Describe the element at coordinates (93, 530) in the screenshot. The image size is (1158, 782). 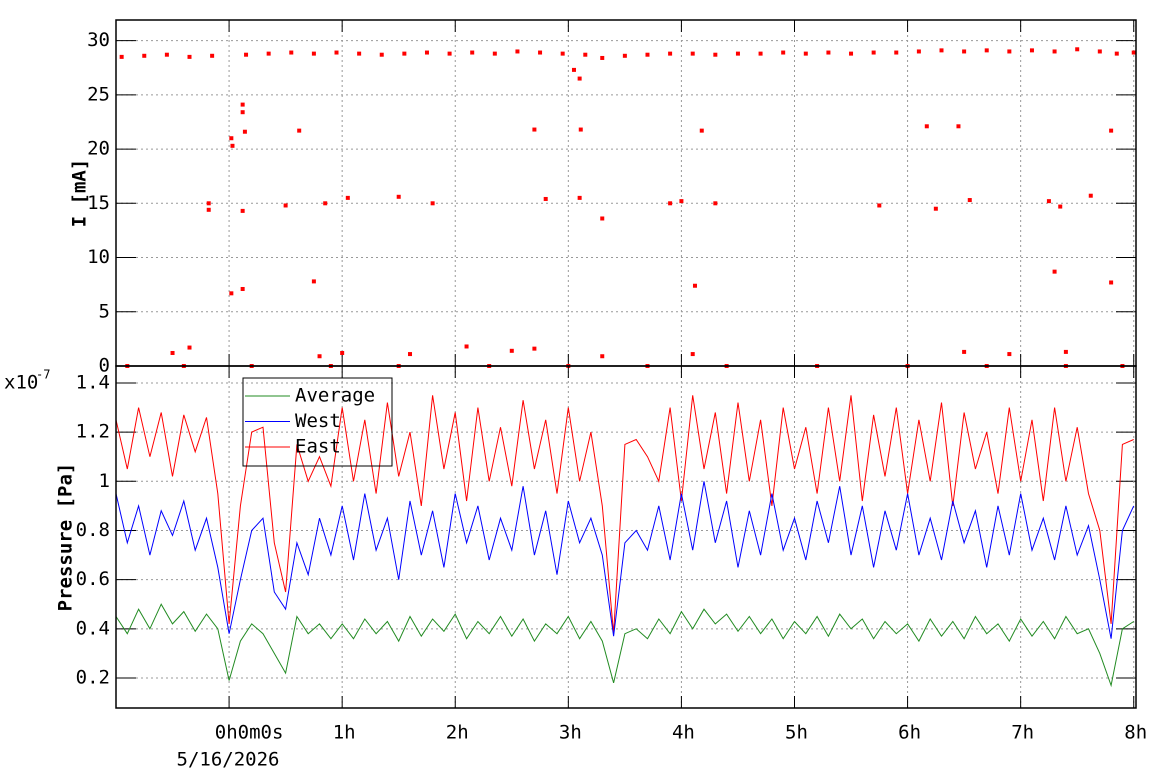
I see `y-tick-label: 0.8` at that location.